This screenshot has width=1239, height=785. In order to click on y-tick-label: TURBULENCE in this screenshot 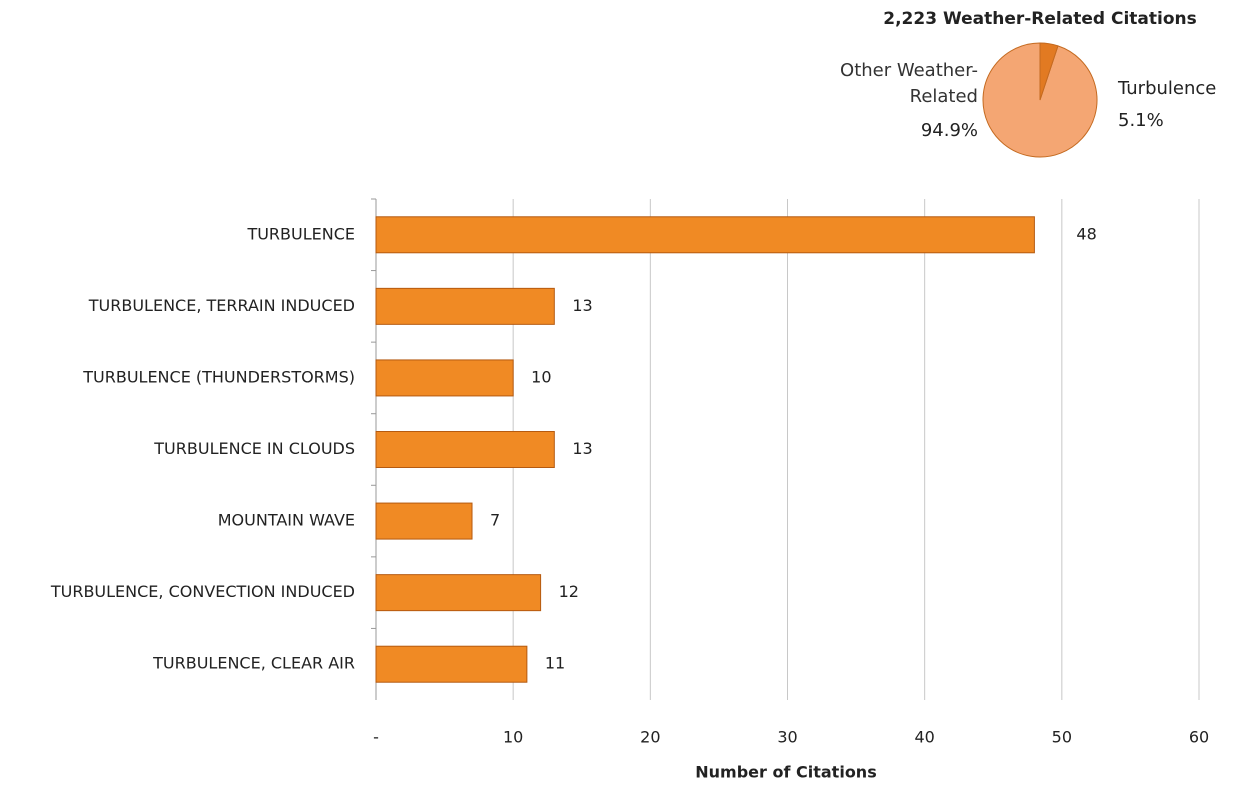, I will do `click(300, 233)`.